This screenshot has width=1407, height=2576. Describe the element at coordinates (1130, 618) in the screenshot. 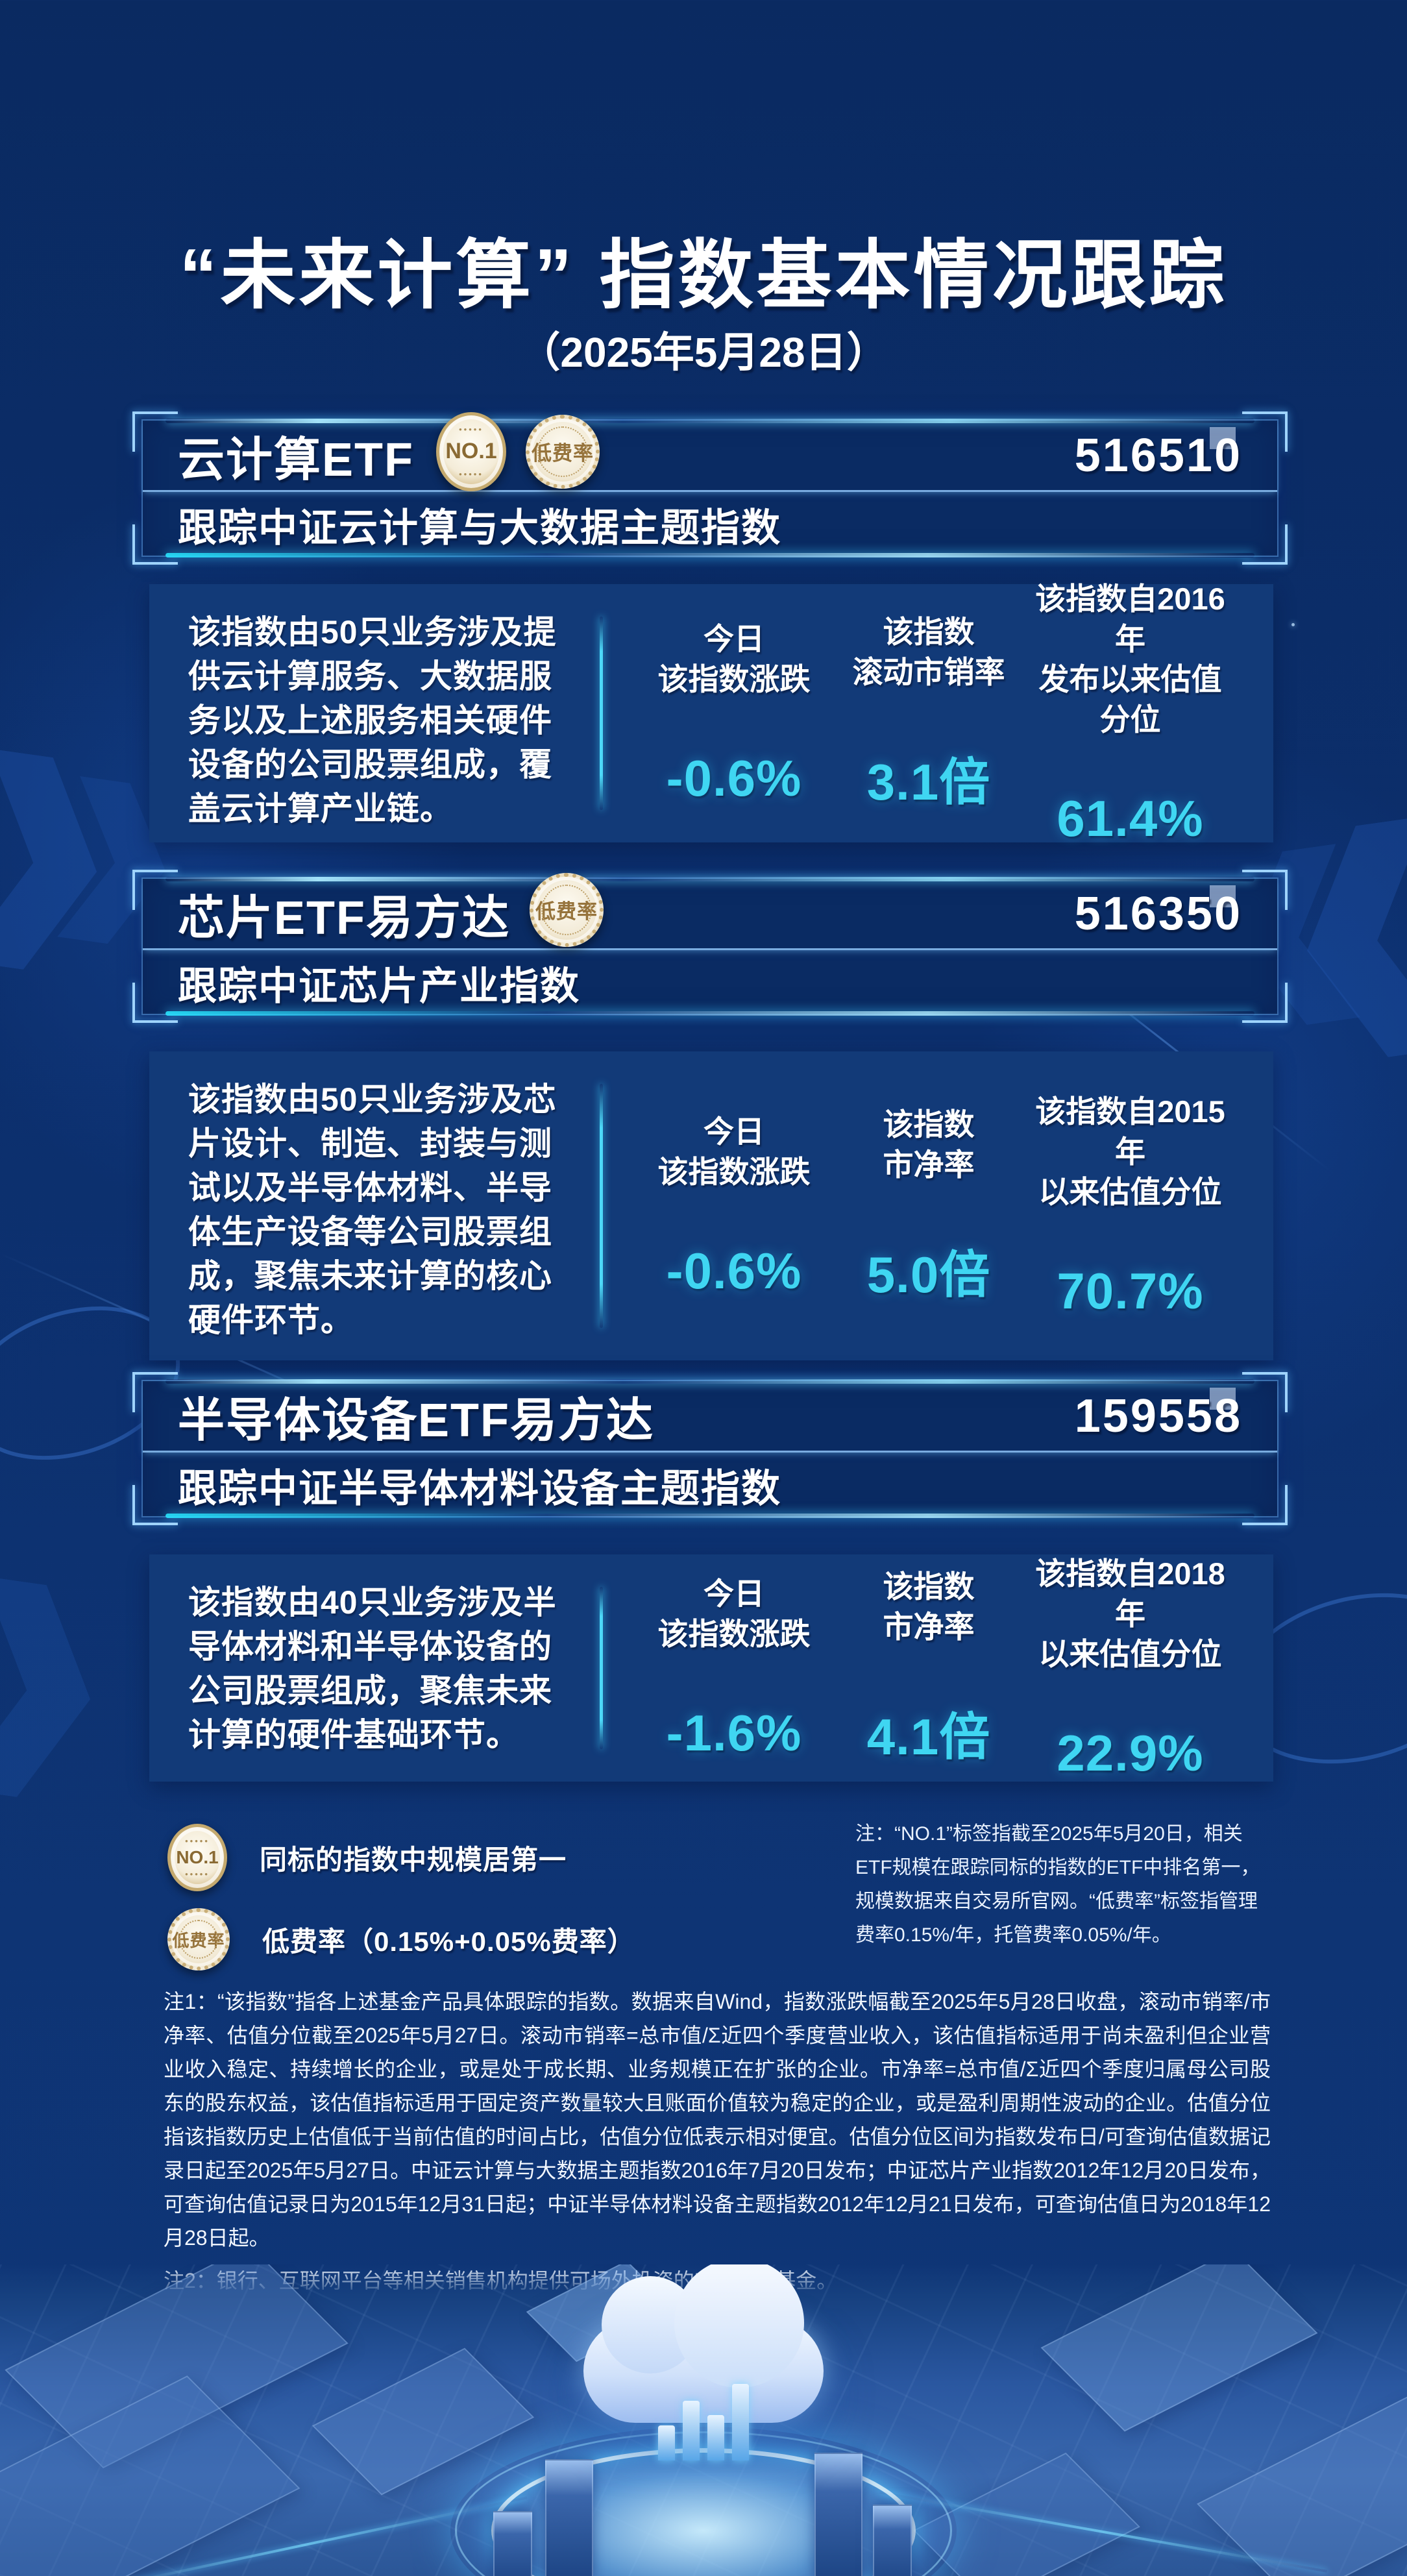

I see `metric-label: 该指数自2016年` at that location.